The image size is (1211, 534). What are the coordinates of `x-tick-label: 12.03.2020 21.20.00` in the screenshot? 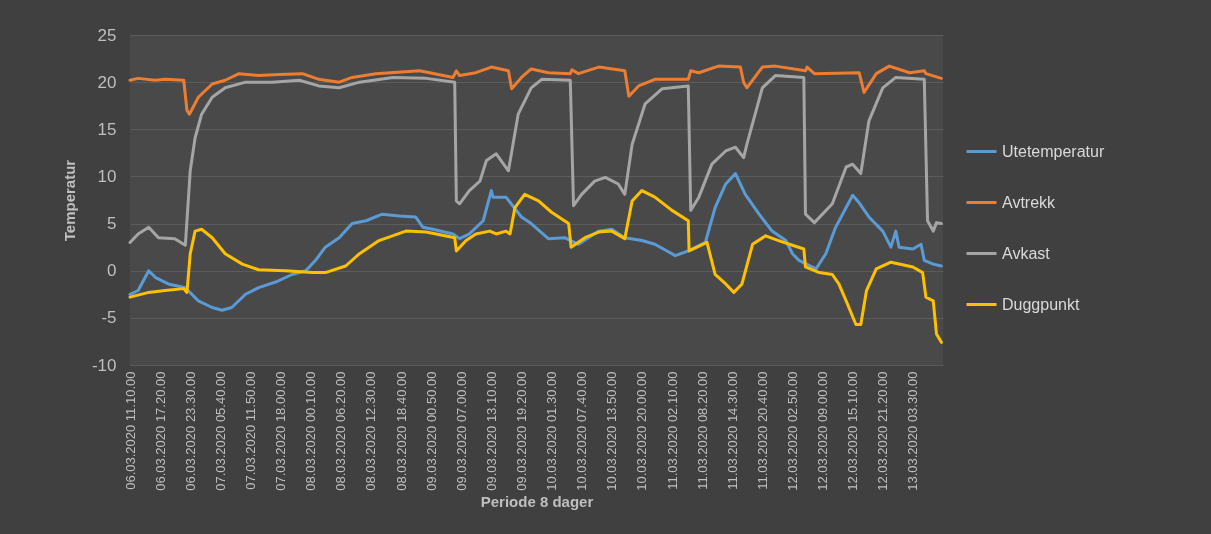 It's located at (883, 431).